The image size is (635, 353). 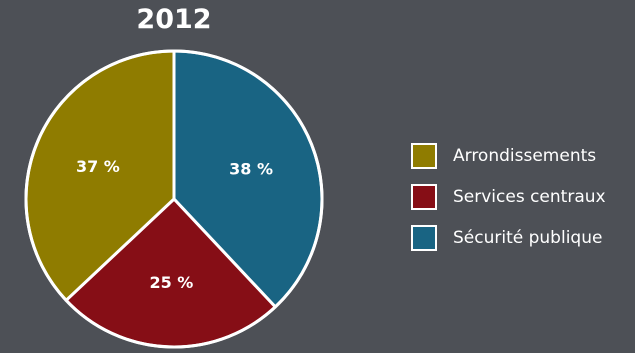 I want to click on data-label-securite-publique: 38 %, so click(x=251, y=169).